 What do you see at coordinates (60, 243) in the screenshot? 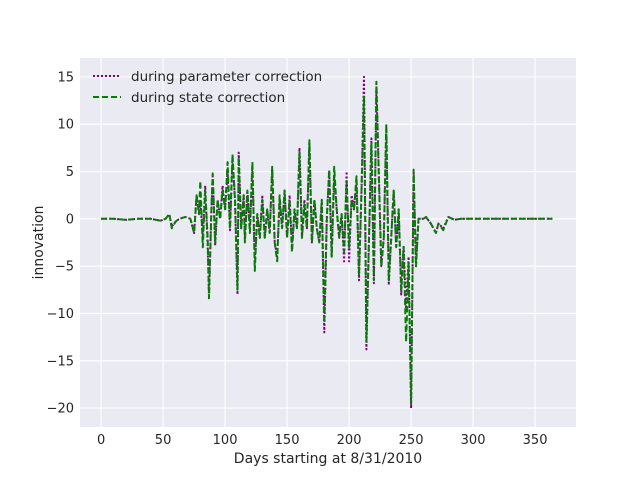
I see `y-tick-labels: −20 −15 −10 −5 0 5 10 15` at bounding box center [60, 243].